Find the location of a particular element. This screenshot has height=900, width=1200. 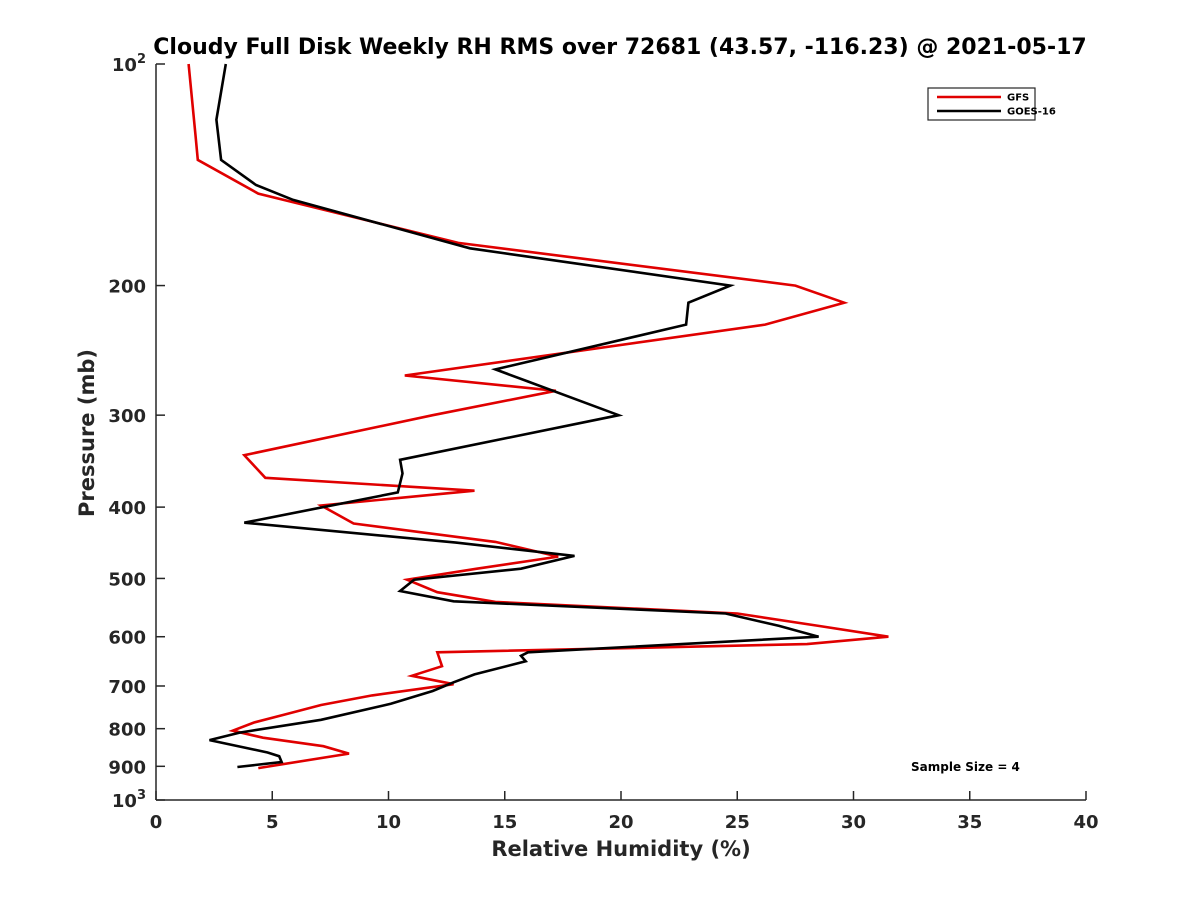

x-axis-ticks: 0 5 10 15 20 25 30 35 40 is located at coordinates (624, 812).